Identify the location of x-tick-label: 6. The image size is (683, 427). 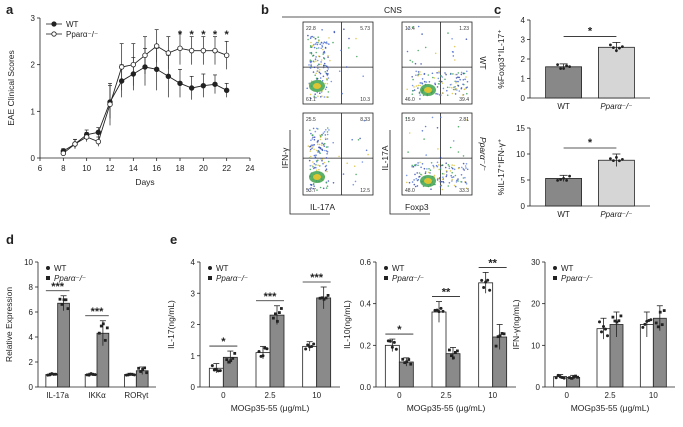
(40, 168).